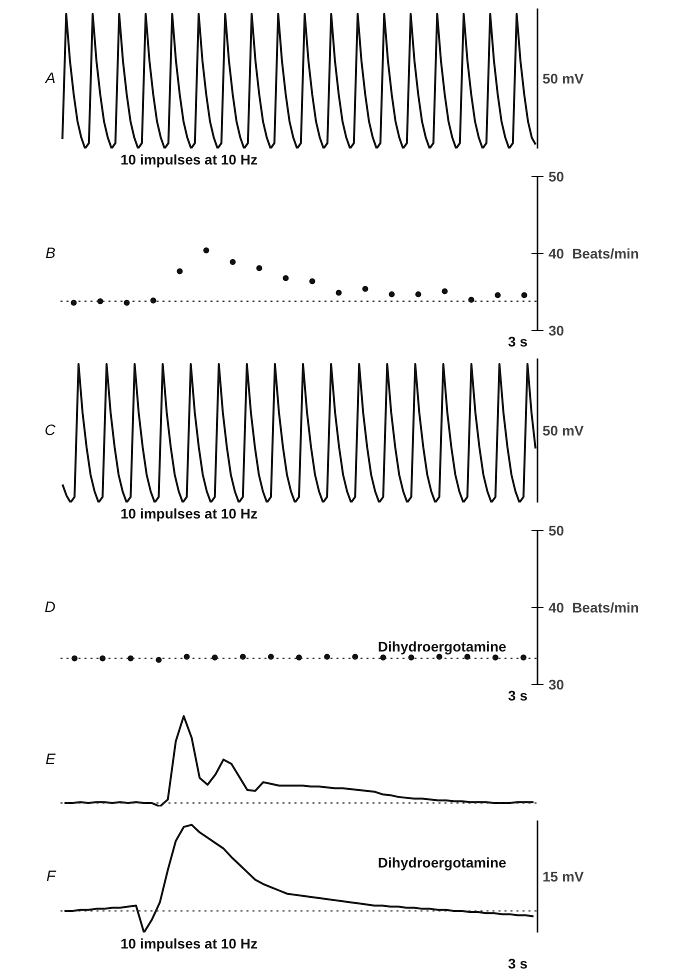 This screenshot has width=687, height=977. I want to click on text: C, so click(50, 430).